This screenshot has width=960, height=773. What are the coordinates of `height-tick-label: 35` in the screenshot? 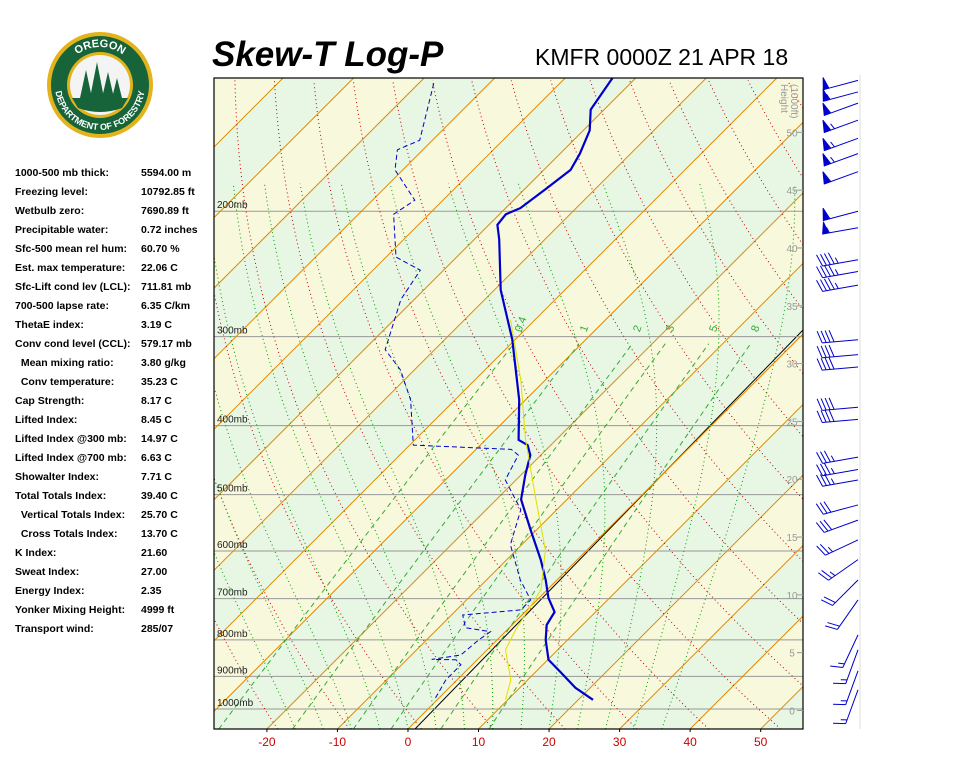 It's located at (792, 307).